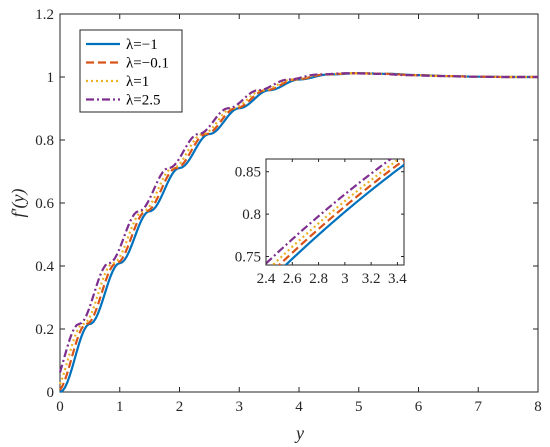  Describe the element at coordinates (143, 101) in the screenshot. I see `legend-entry-label: λ=2.5` at that location.